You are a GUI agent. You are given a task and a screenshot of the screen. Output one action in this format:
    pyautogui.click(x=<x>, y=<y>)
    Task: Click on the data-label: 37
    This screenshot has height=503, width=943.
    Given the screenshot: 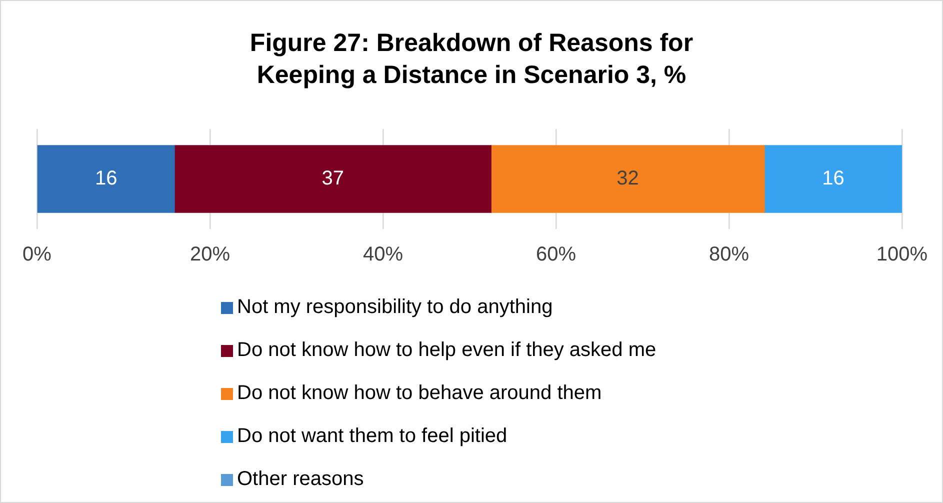 What is the action you would take?
    pyautogui.click(x=333, y=179)
    